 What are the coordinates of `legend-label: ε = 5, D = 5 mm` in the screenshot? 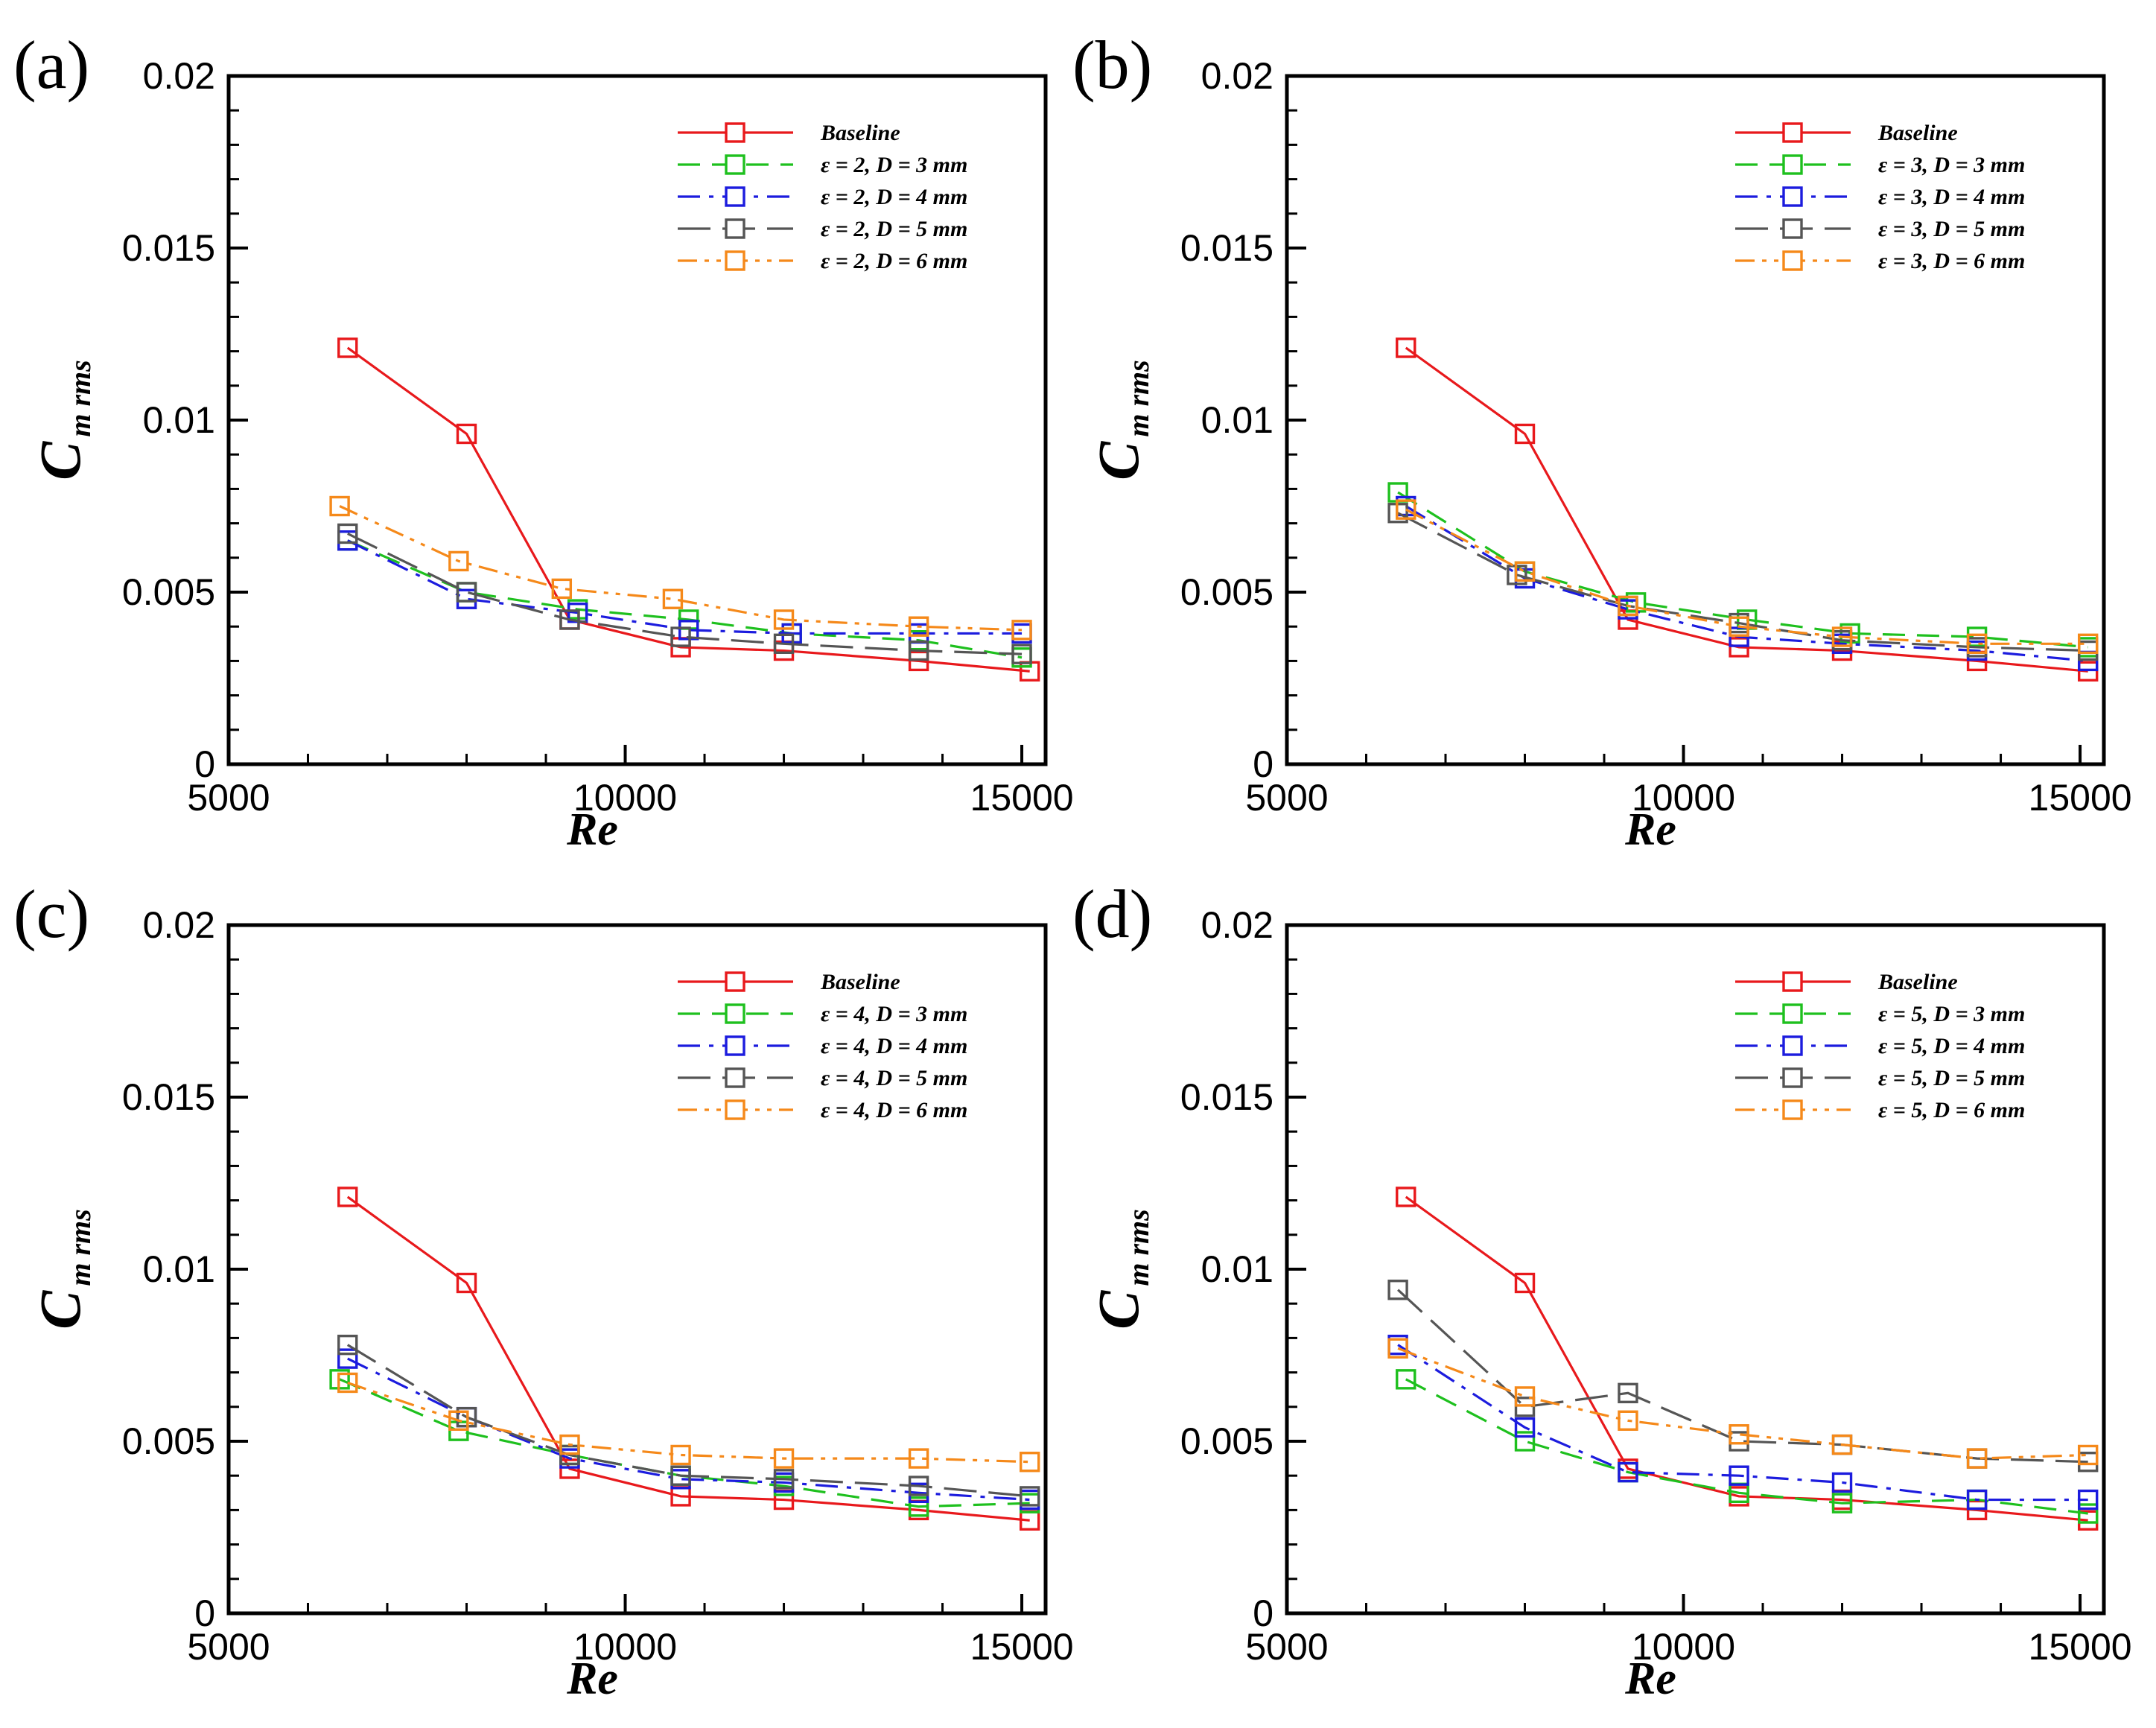 It's located at (1952, 1078).